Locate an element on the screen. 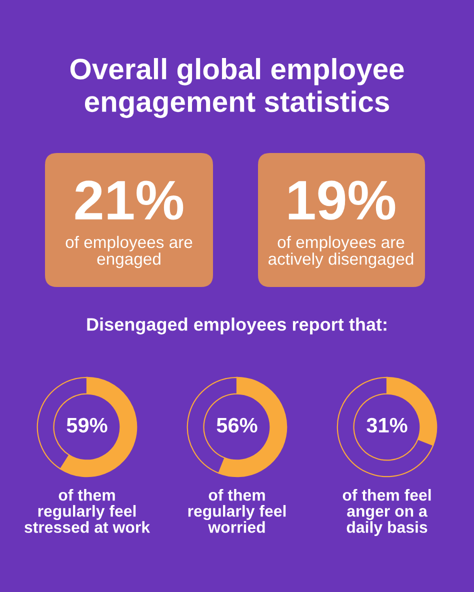 This screenshot has width=474, height=592. donut-slice is located at coordinates (385, 427).